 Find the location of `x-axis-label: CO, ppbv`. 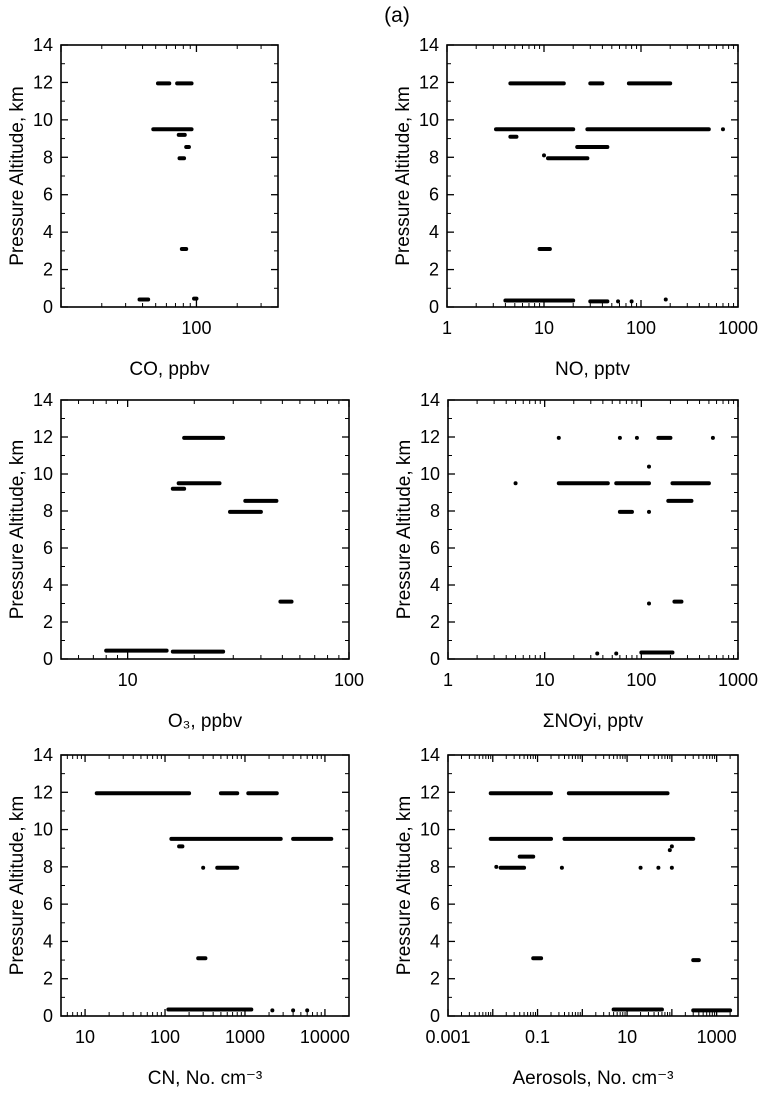

x-axis-label: CO, ppbv is located at coordinates (169, 369).